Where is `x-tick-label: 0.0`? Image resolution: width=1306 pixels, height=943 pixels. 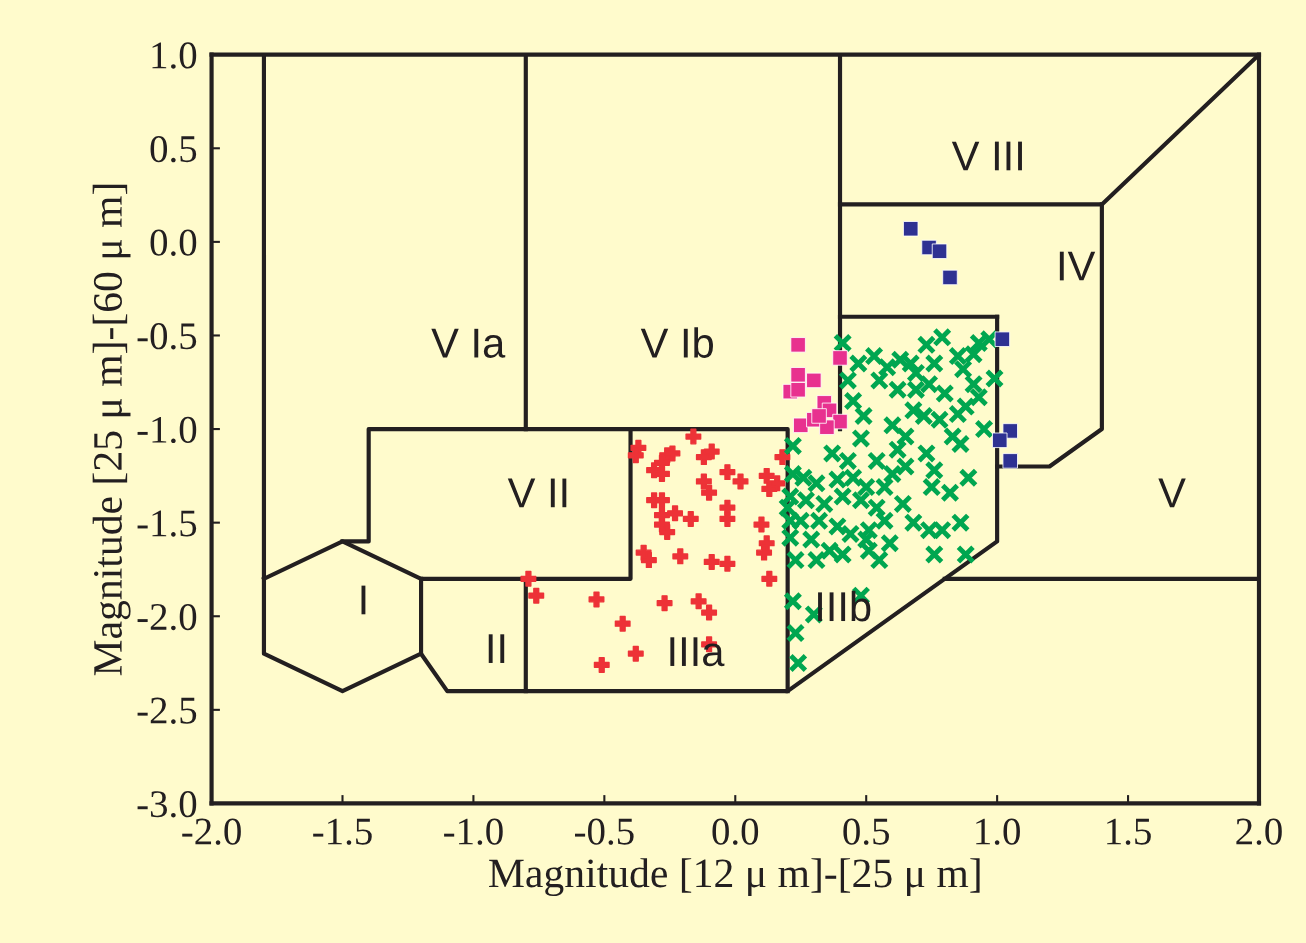
x-tick-label: 0.0 is located at coordinates (735, 831).